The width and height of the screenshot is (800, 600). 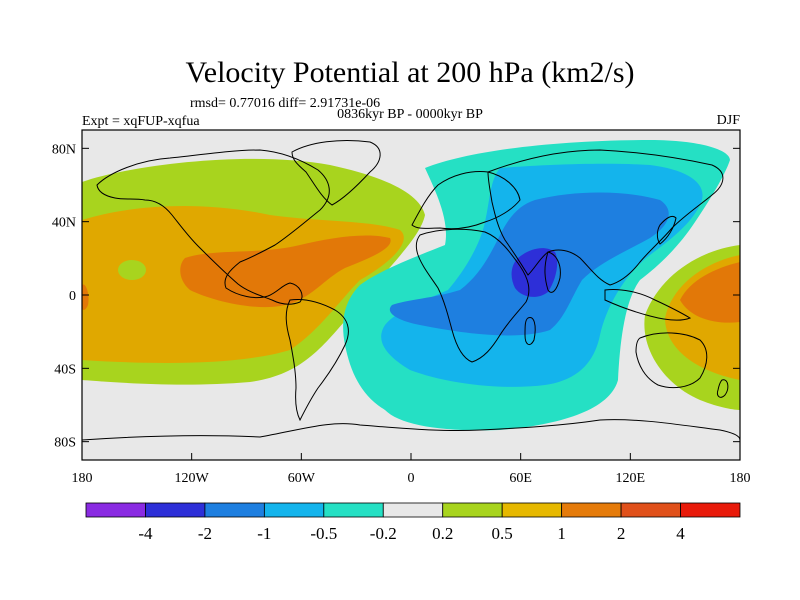 I want to click on coast-japan, so click(x=666, y=230).